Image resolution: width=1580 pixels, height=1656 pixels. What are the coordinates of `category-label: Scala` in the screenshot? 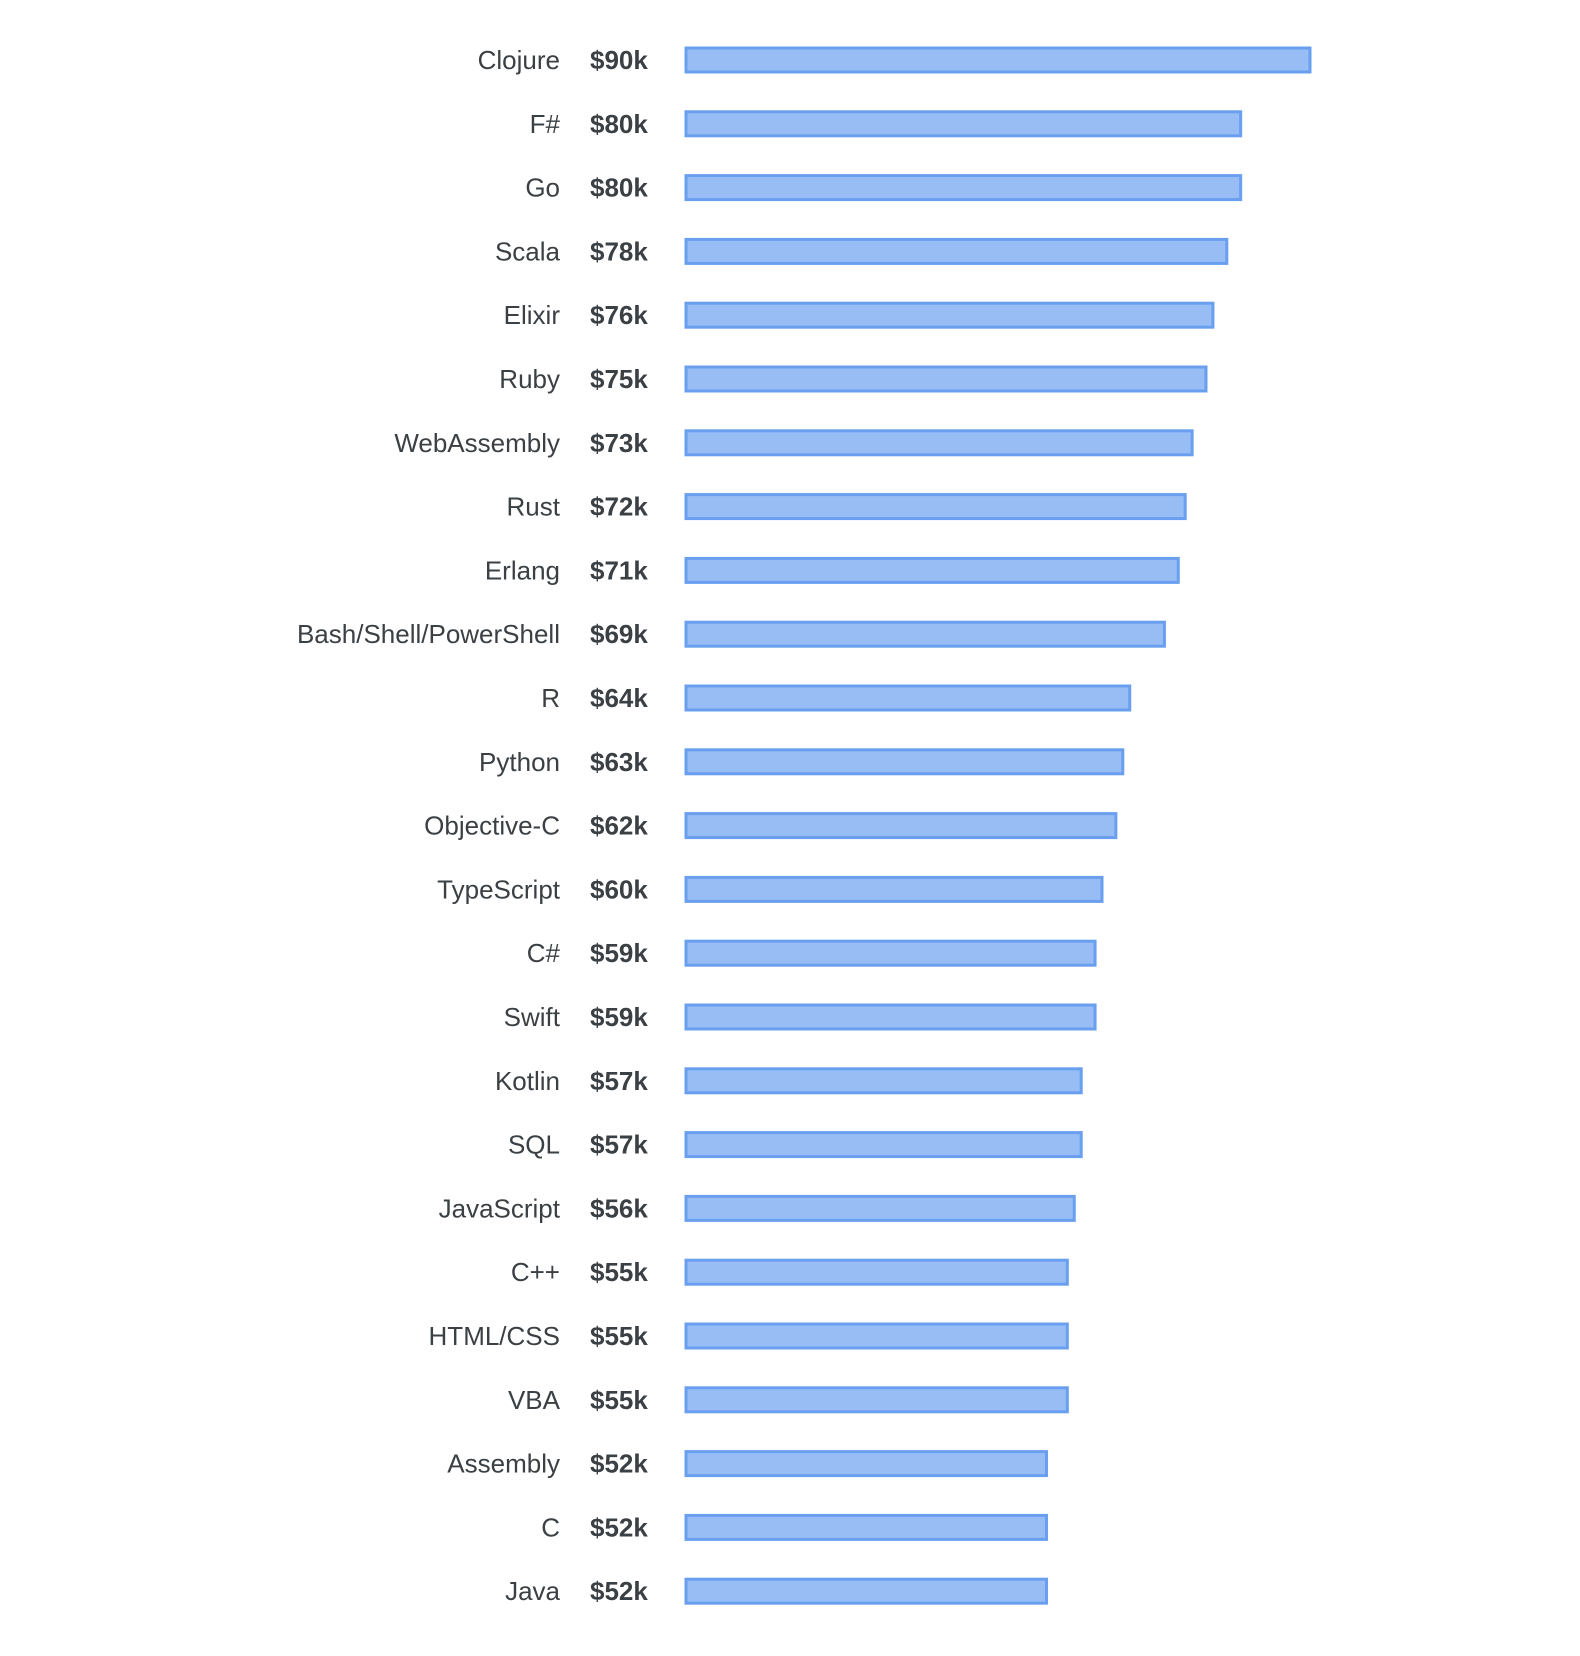 It's located at (528, 251).